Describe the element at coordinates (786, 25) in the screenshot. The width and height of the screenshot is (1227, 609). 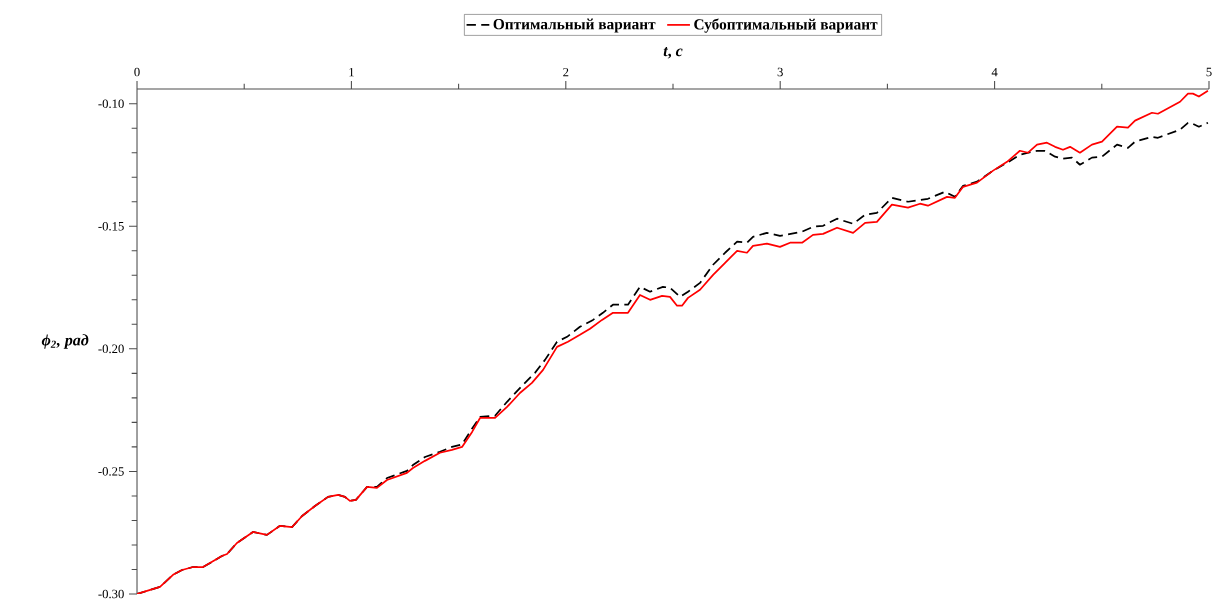
I see `legend-label: Субоптимальный вариант` at that location.